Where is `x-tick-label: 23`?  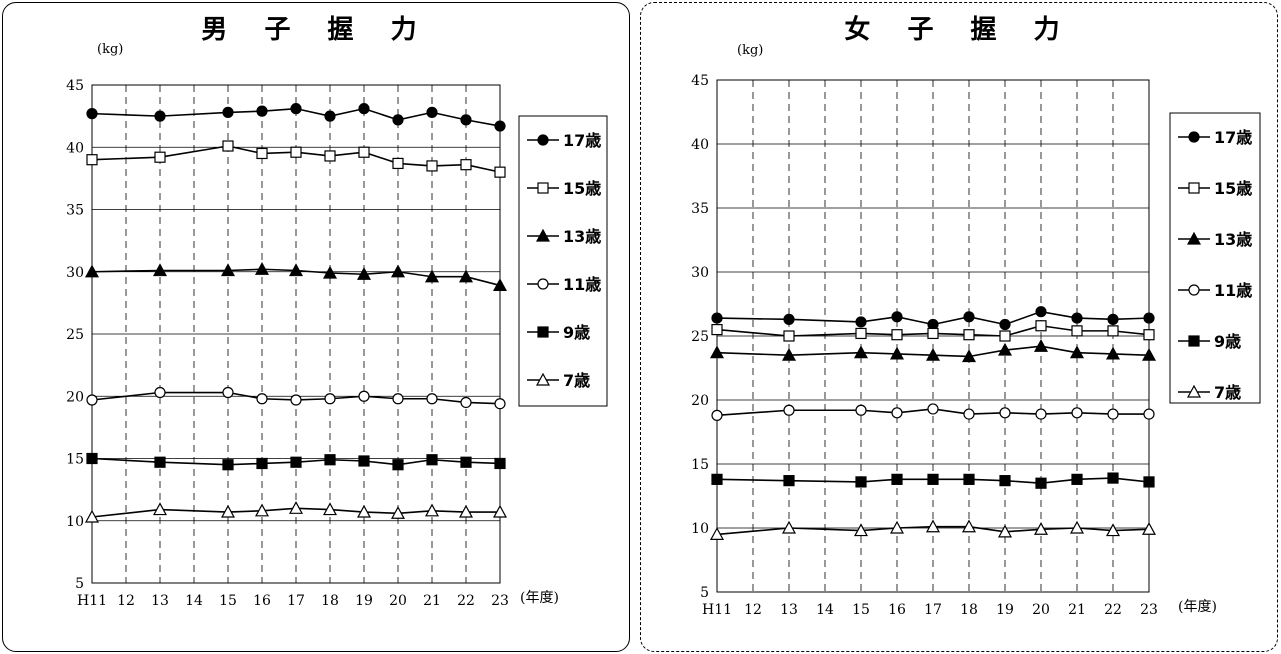
x-tick-label: 23 is located at coordinates (500, 601).